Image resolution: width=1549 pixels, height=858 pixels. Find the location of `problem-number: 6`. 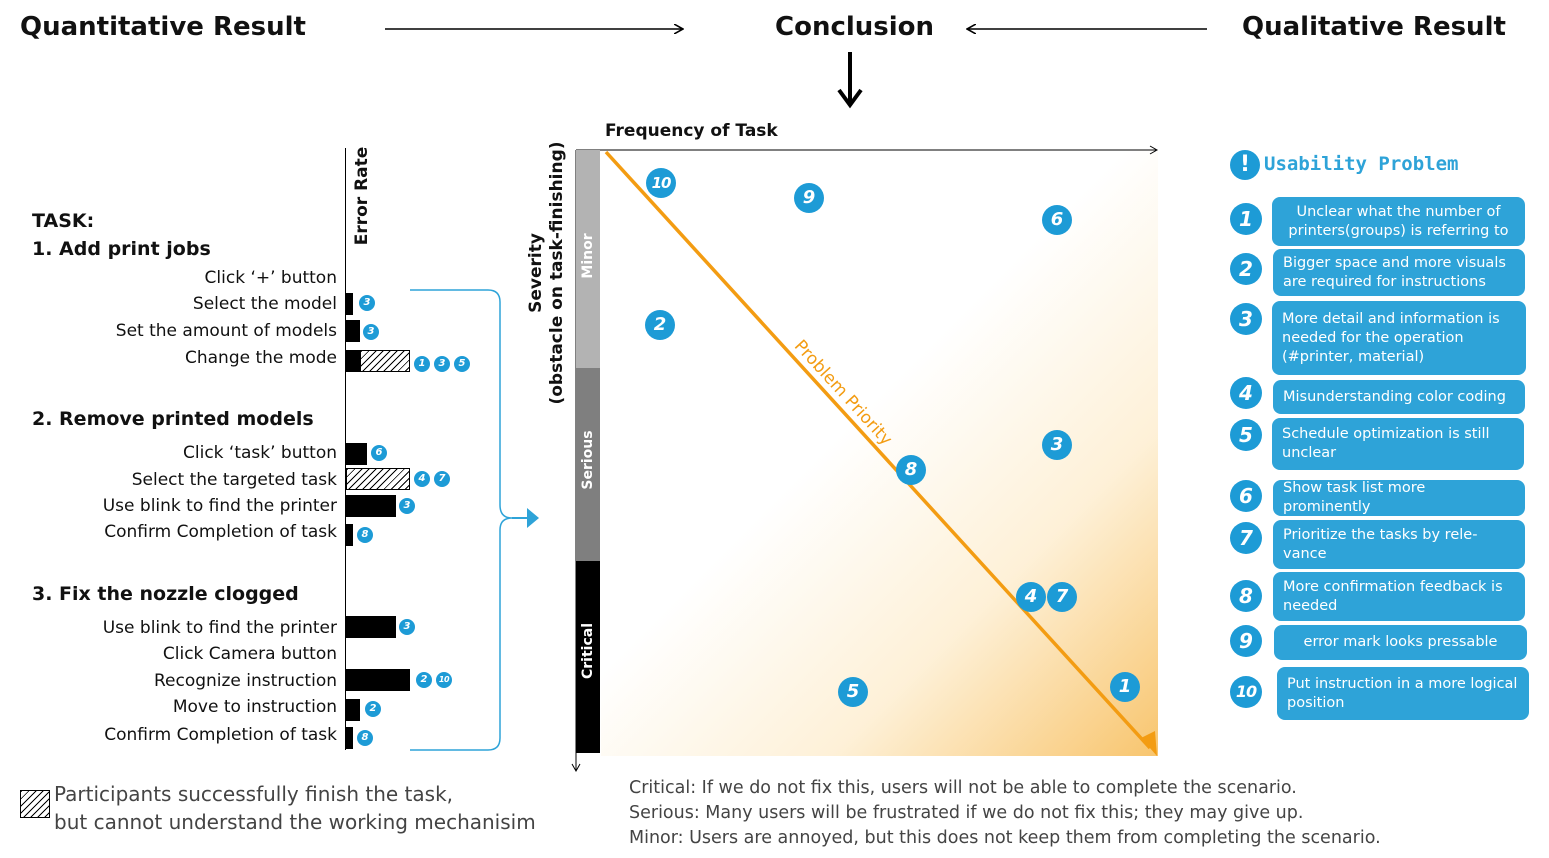

problem-number: 6 is located at coordinates (1246, 496).